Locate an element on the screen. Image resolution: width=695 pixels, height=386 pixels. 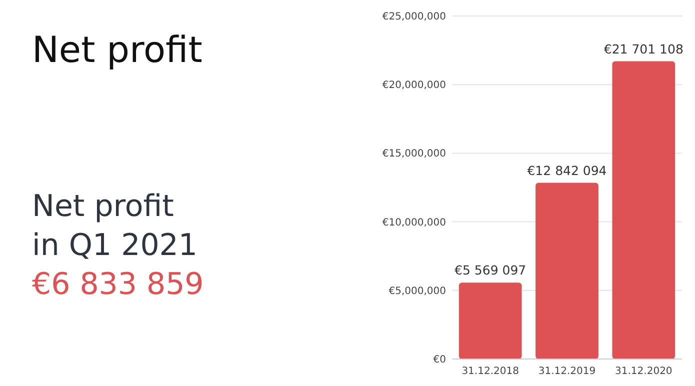
y-tick-label: €25,000,000 is located at coordinates (414, 17).